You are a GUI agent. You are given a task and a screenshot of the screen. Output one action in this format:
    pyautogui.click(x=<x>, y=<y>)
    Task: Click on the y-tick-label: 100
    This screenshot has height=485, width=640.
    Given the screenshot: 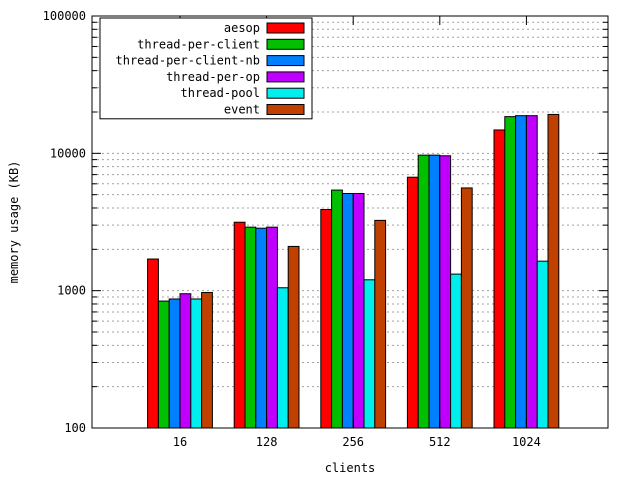 What is the action you would take?
    pyautogui.click(x=75, y=428)
    